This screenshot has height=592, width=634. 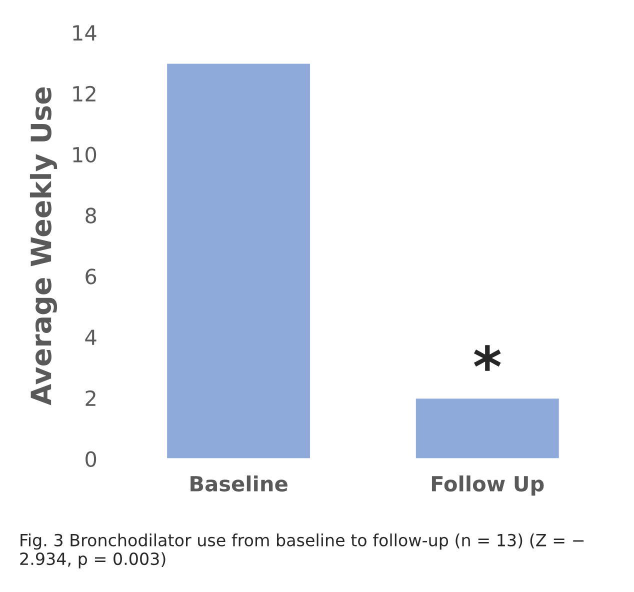 I want to click on y-tick-label: 8, so click(x=91, y=216).